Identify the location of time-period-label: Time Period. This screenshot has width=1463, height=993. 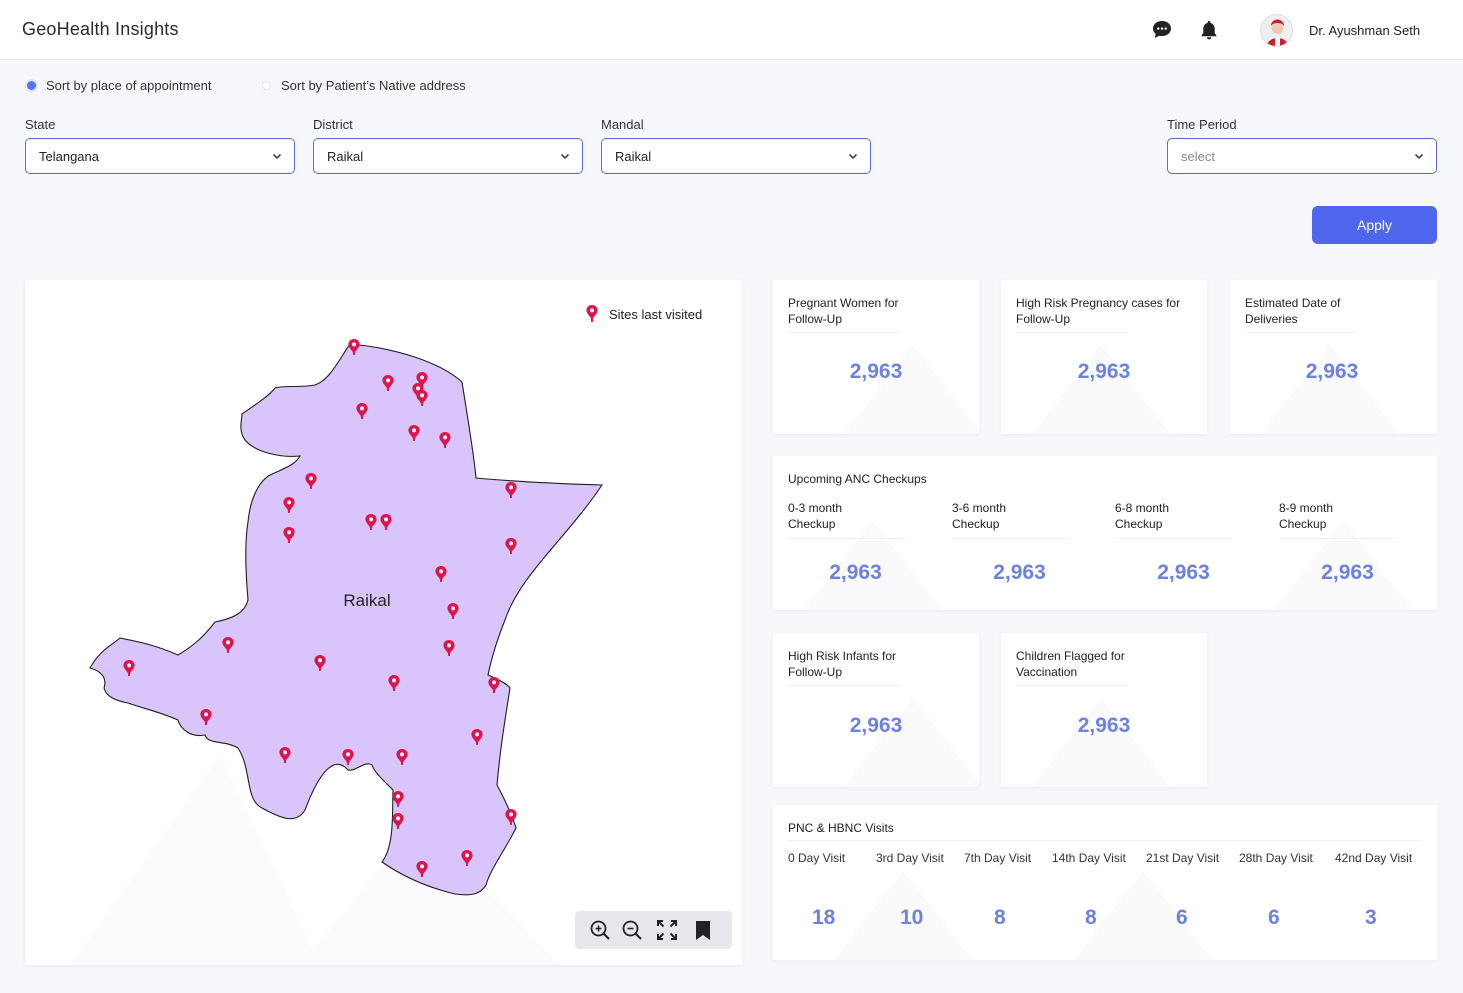
(1202, 124).